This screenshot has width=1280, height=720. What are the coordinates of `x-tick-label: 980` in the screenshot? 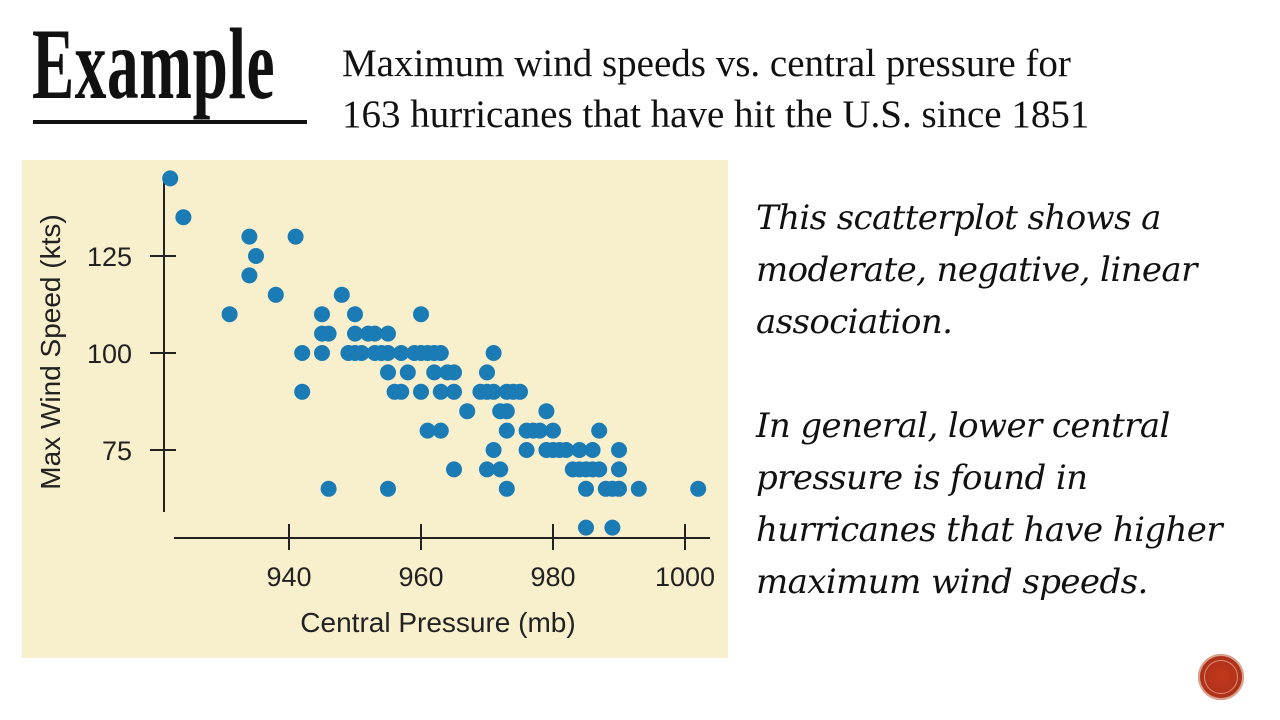 It's located at (552, 577).